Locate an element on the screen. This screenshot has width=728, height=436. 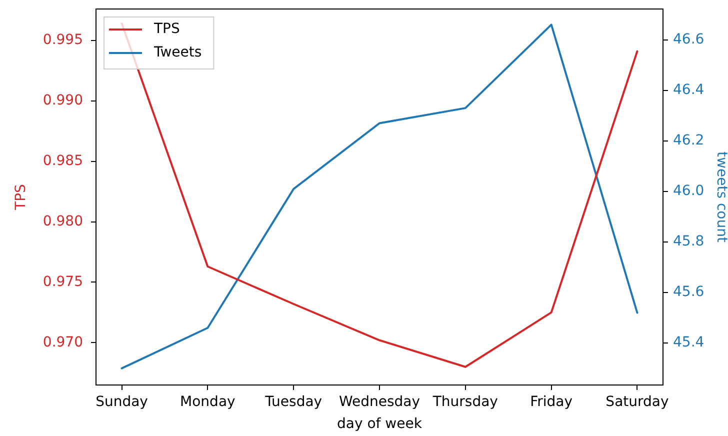
x-tick-label: Saturday is located at coordinates (637, 402).